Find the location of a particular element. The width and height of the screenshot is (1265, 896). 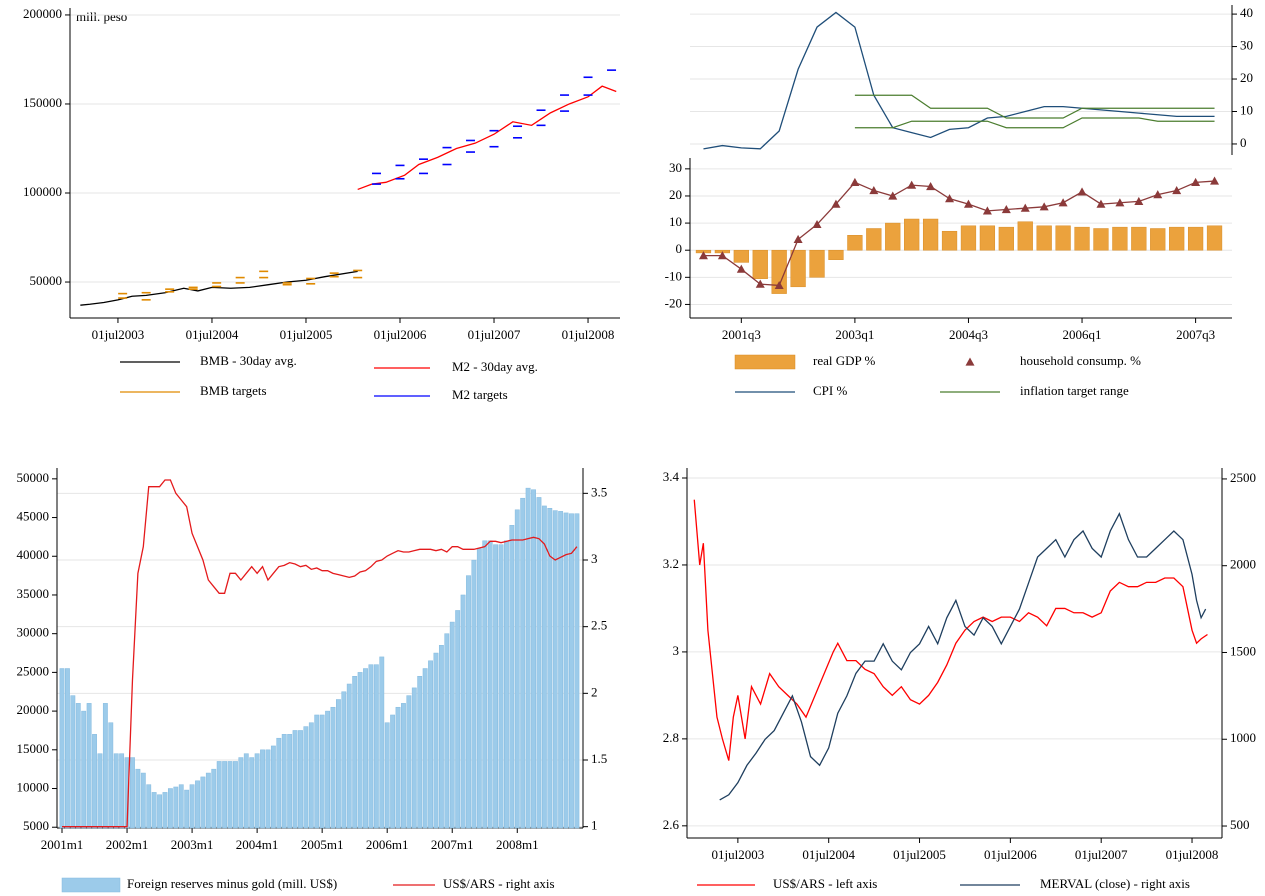

x-tick-label: 2007q3 is located at coordinates (1195, 334).